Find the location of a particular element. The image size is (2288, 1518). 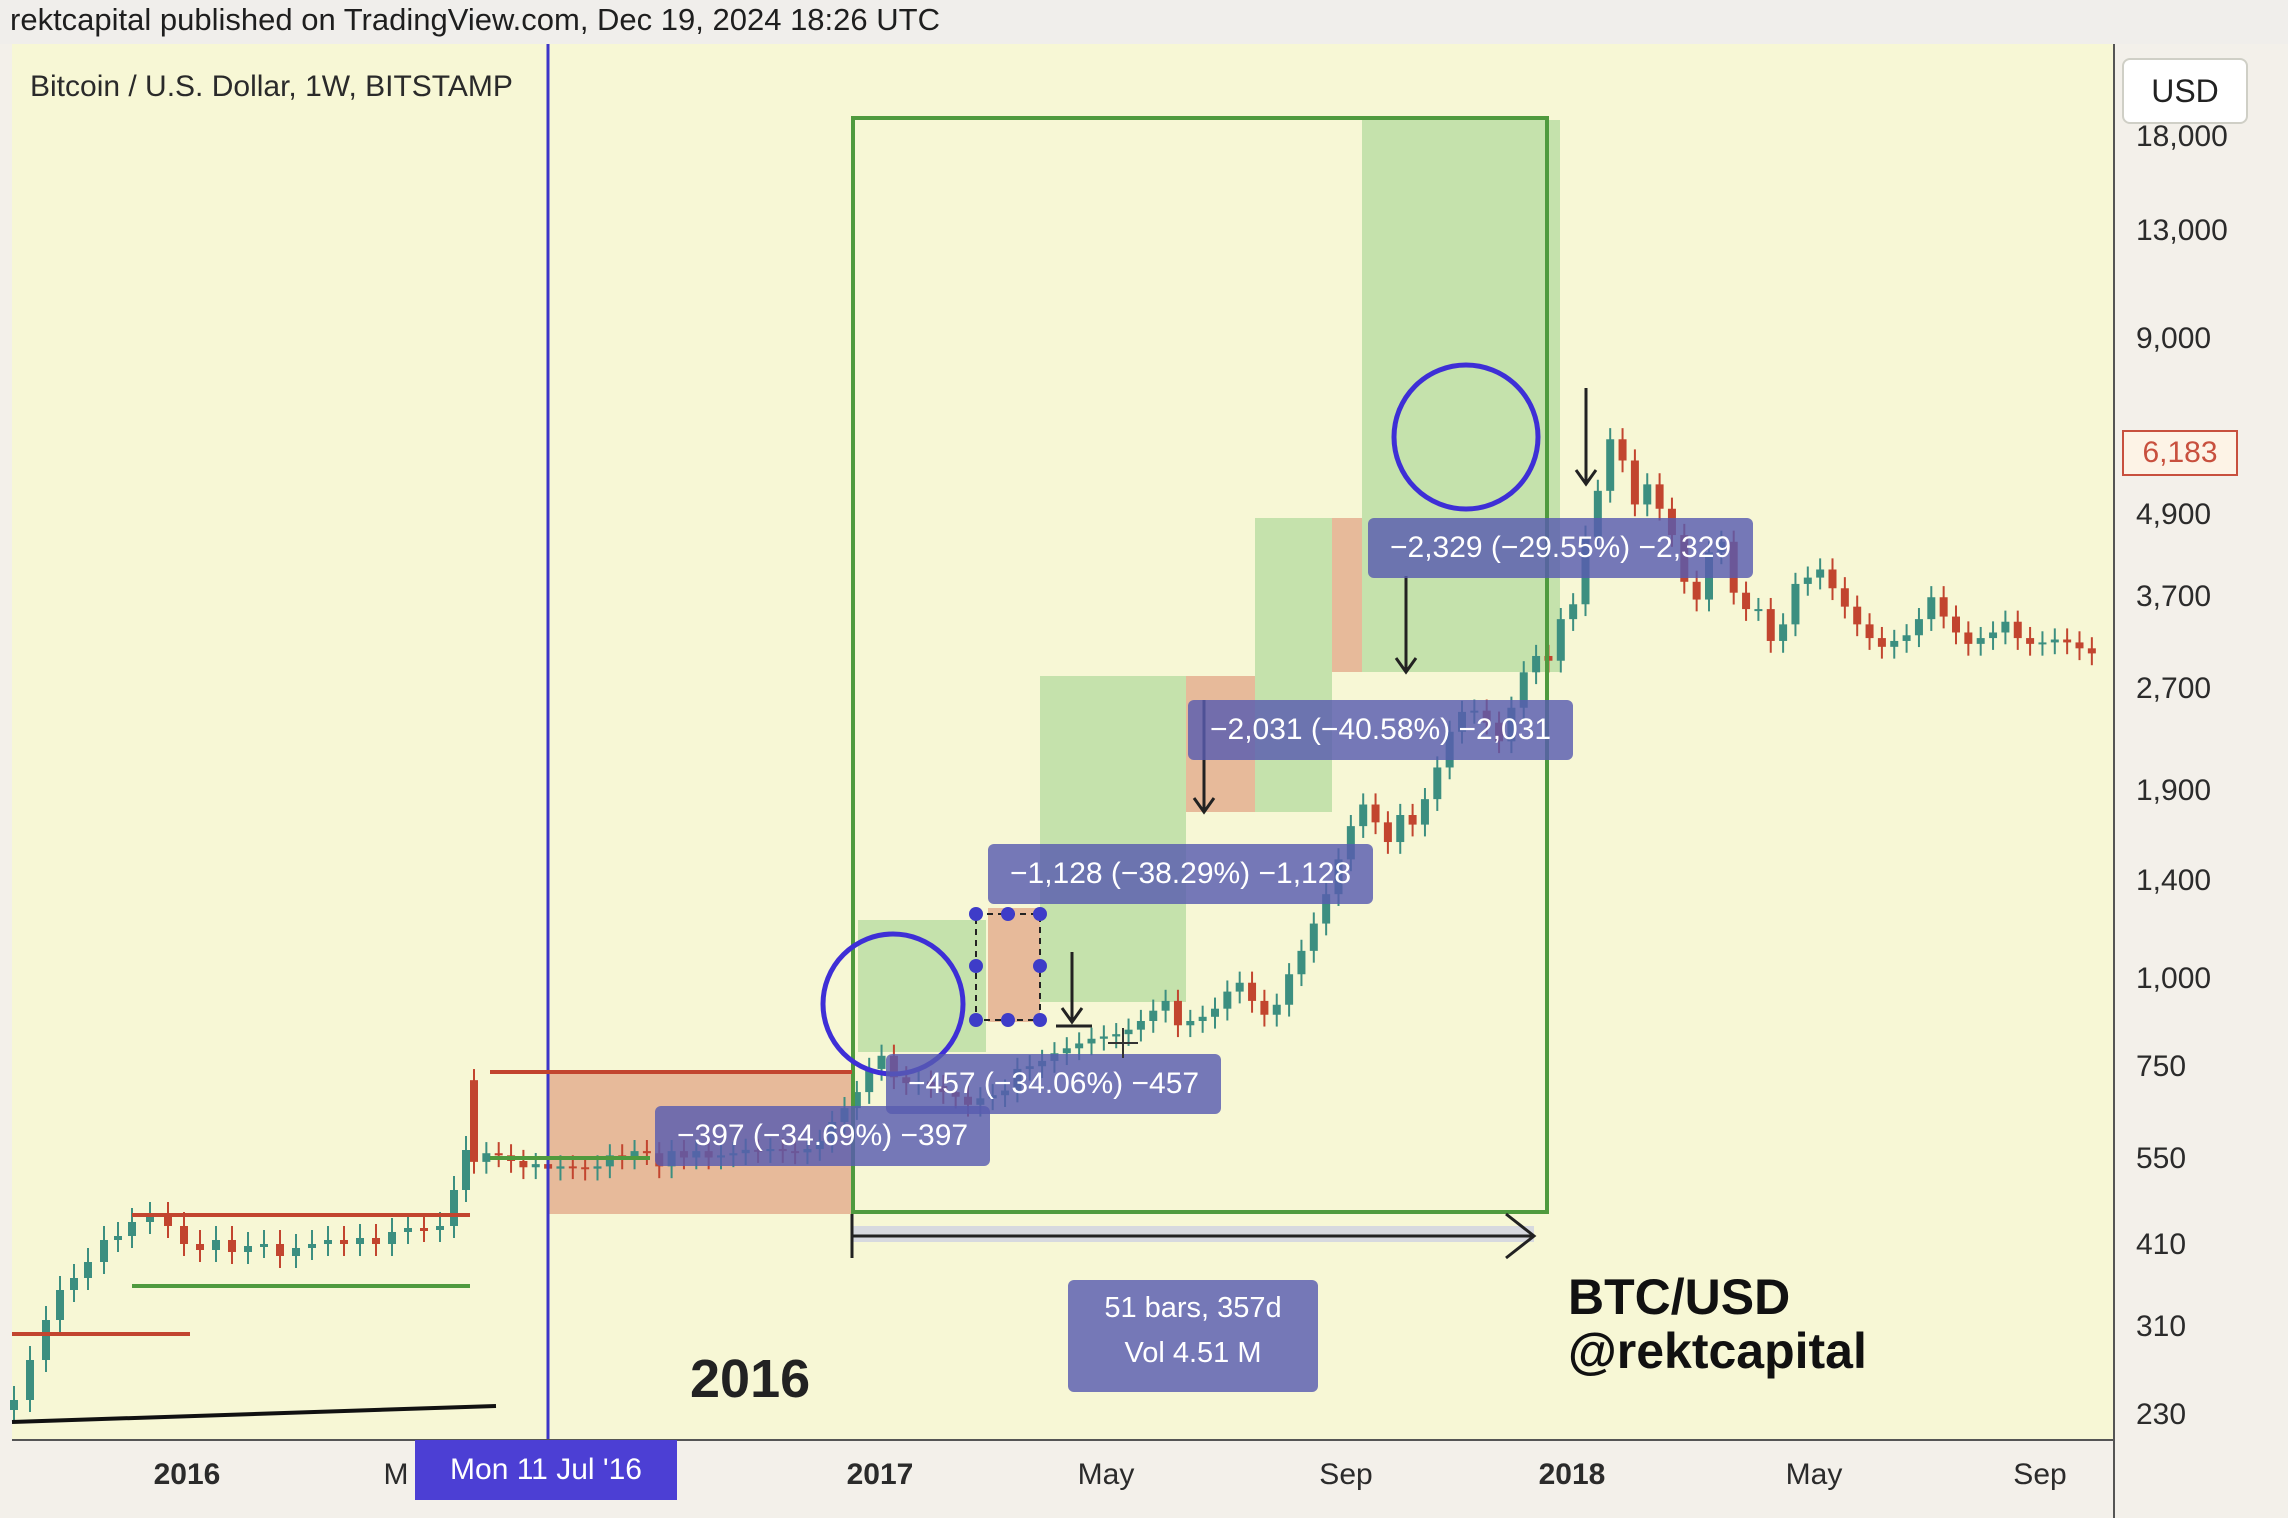

measure-label-3: −1,128 (−38.29%) −1,128 is located at coordinates (1181, 874).